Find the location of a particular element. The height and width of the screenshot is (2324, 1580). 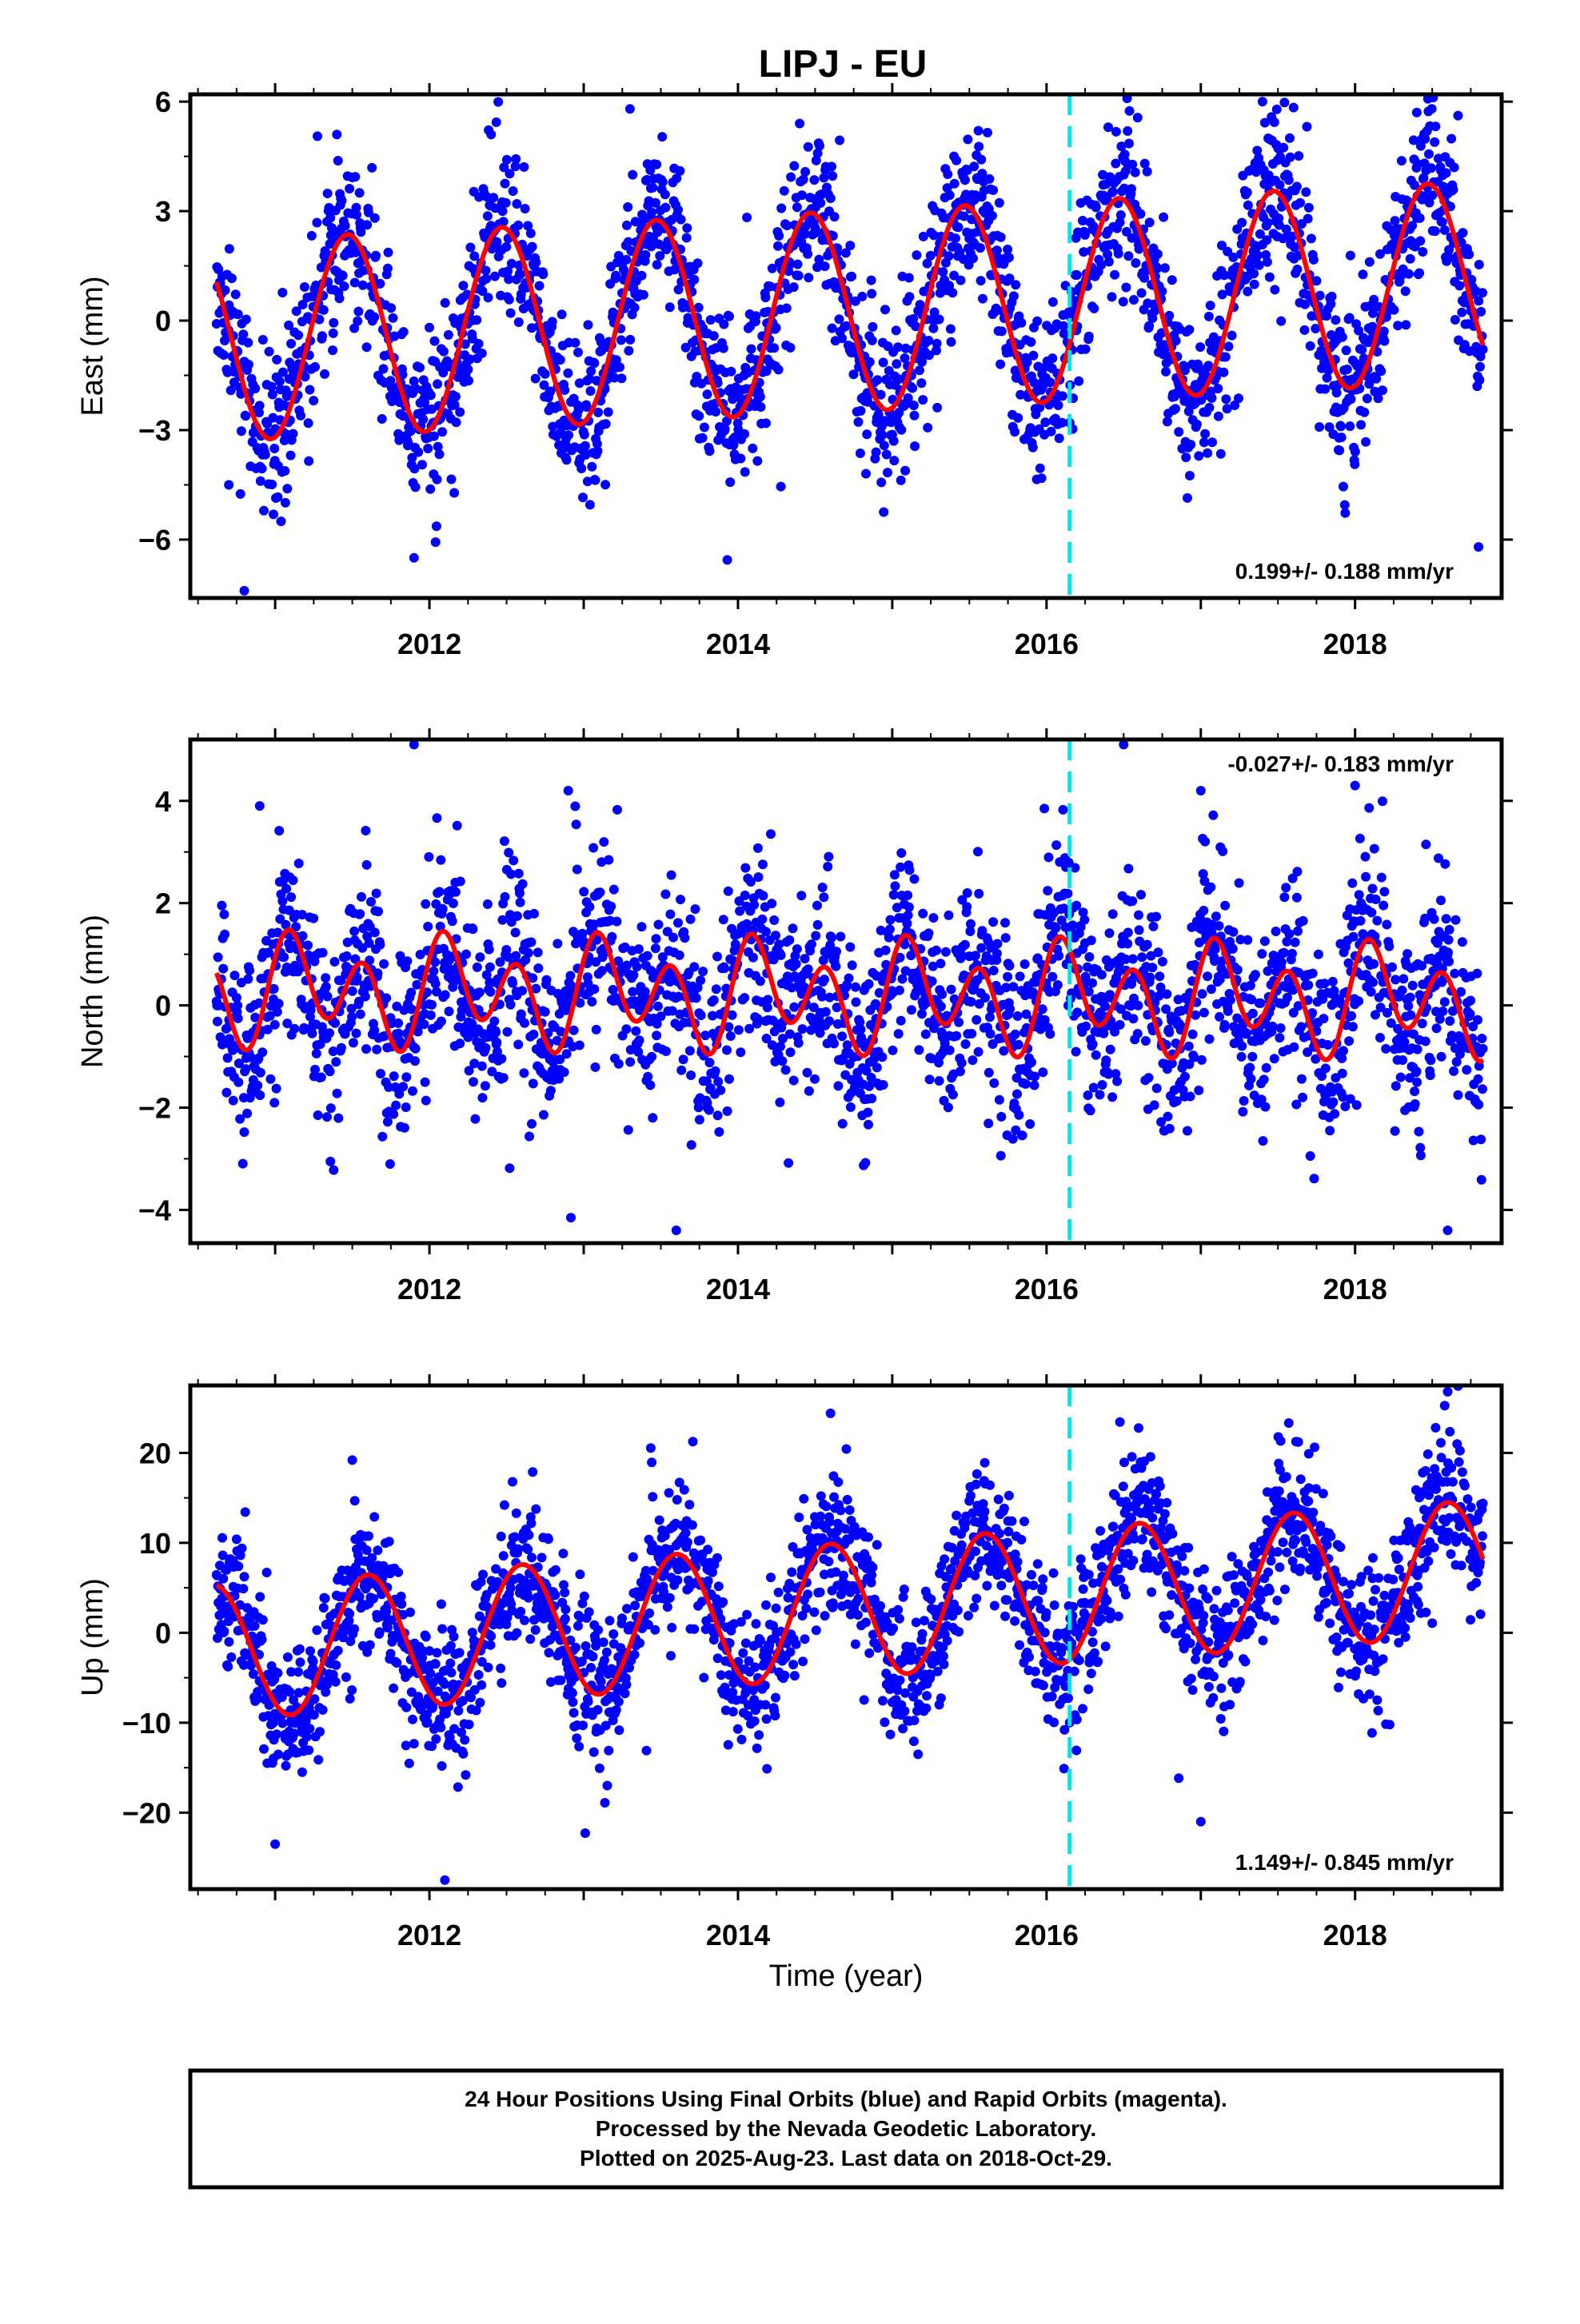

y-tick-label: 0 is located at coordinates (163, 1006).